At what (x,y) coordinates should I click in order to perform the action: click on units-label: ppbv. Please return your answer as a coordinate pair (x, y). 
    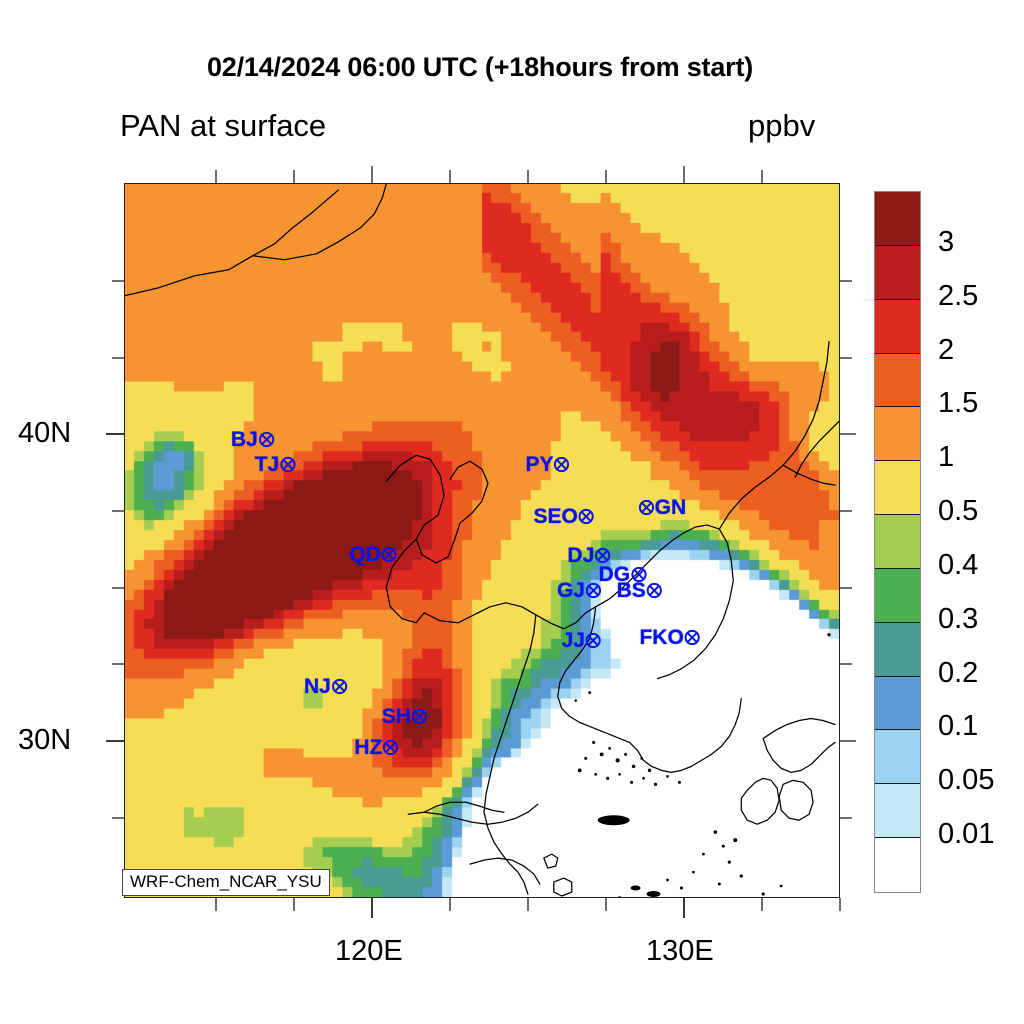
    Looking at the image, I should click on (782, 125).